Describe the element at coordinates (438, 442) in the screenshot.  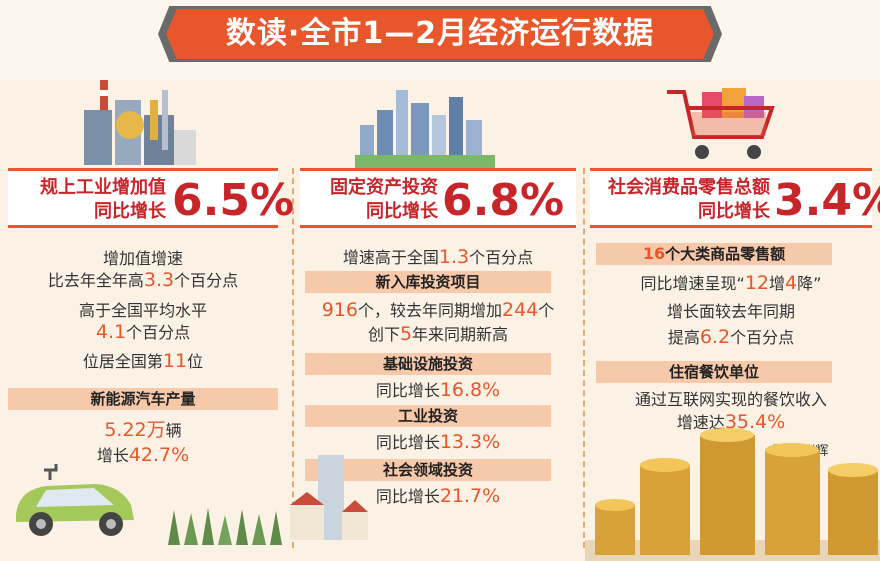
I see `col2-line5: 同比增长13.3%` at that location.